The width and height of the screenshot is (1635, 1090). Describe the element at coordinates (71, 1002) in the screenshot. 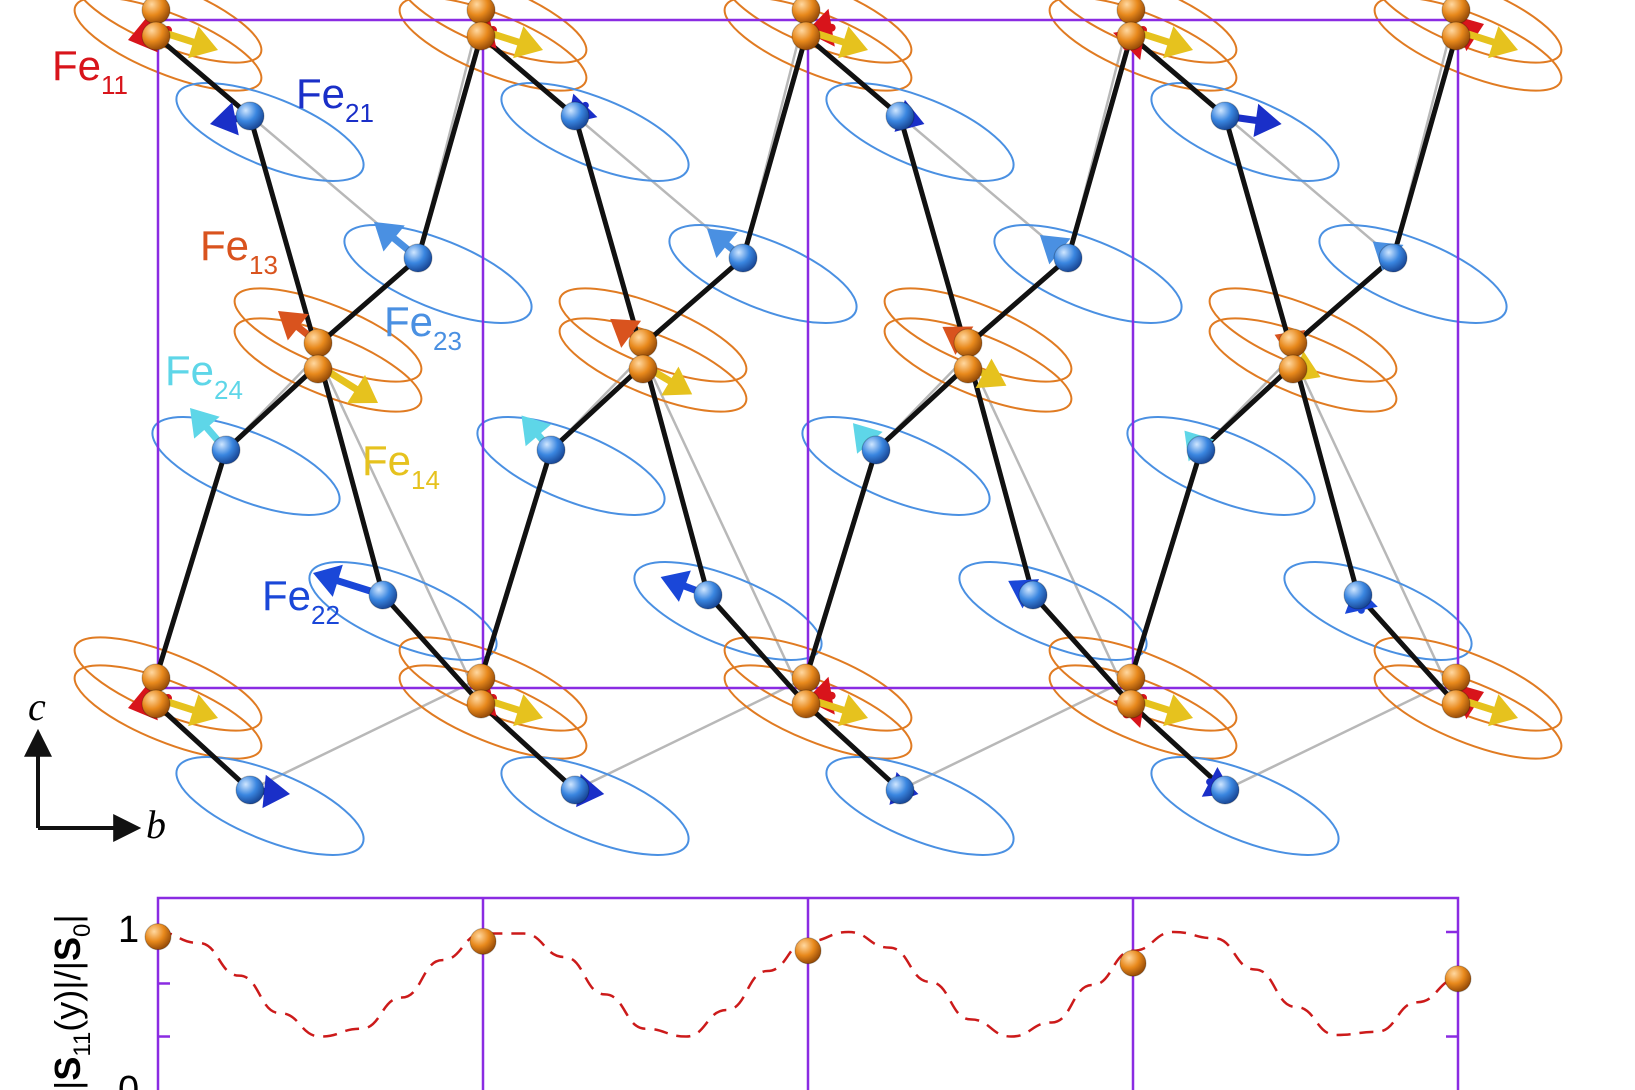

I see `y-axis-label: |S11(y)|/|S0|` at that location.